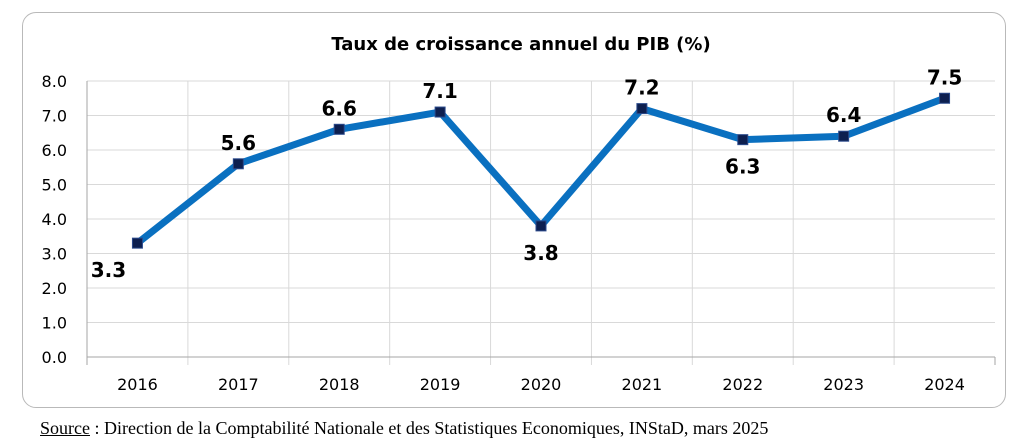  I want to click on data-label-2016: 3.3, so click(108, 270).